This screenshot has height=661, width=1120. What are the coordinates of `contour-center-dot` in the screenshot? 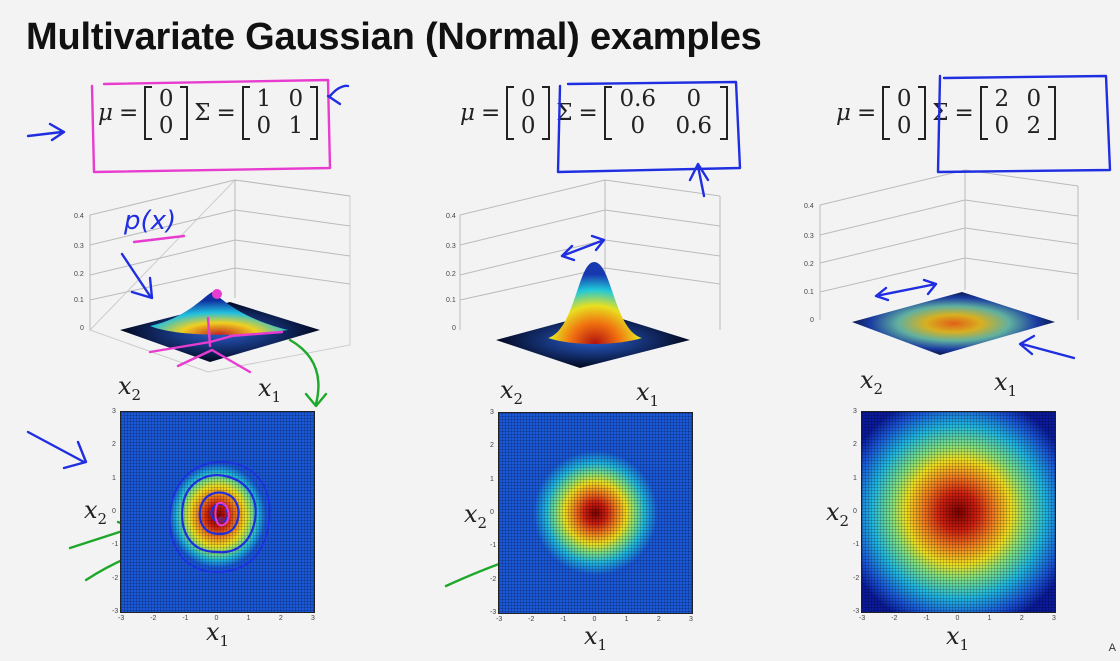 It's located at (221, 520).